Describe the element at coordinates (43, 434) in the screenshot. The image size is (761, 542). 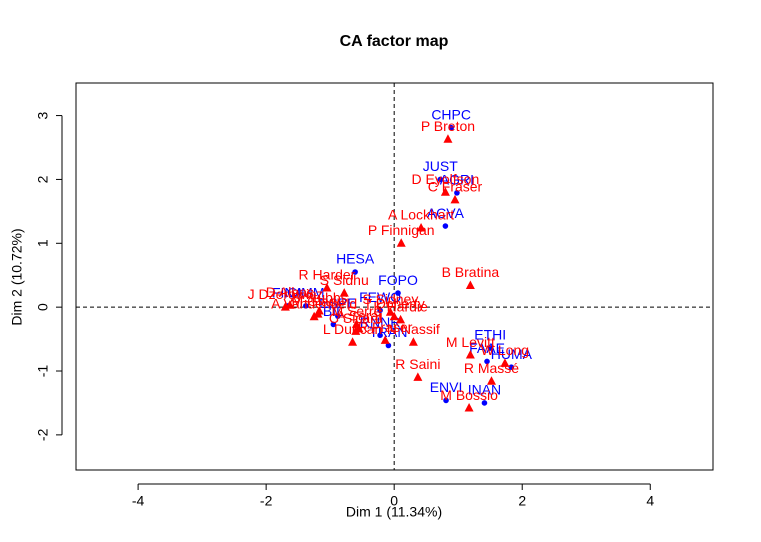
I see `y-tick-label: -2` at that location.